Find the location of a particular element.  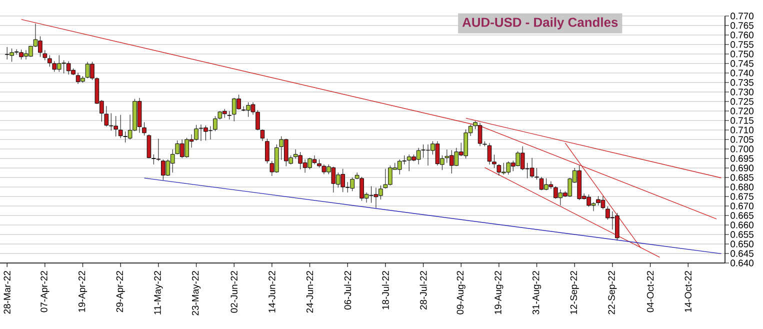

y-tick-label: 0.730 is located at coordinates (742, 92).